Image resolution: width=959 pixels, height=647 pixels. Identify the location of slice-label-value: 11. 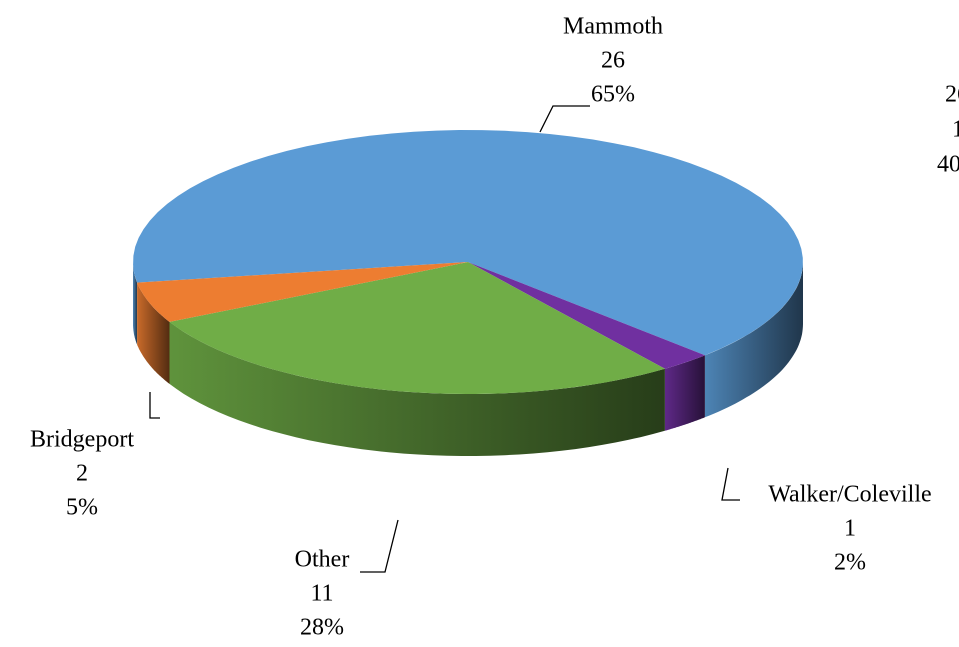
(321, 594).